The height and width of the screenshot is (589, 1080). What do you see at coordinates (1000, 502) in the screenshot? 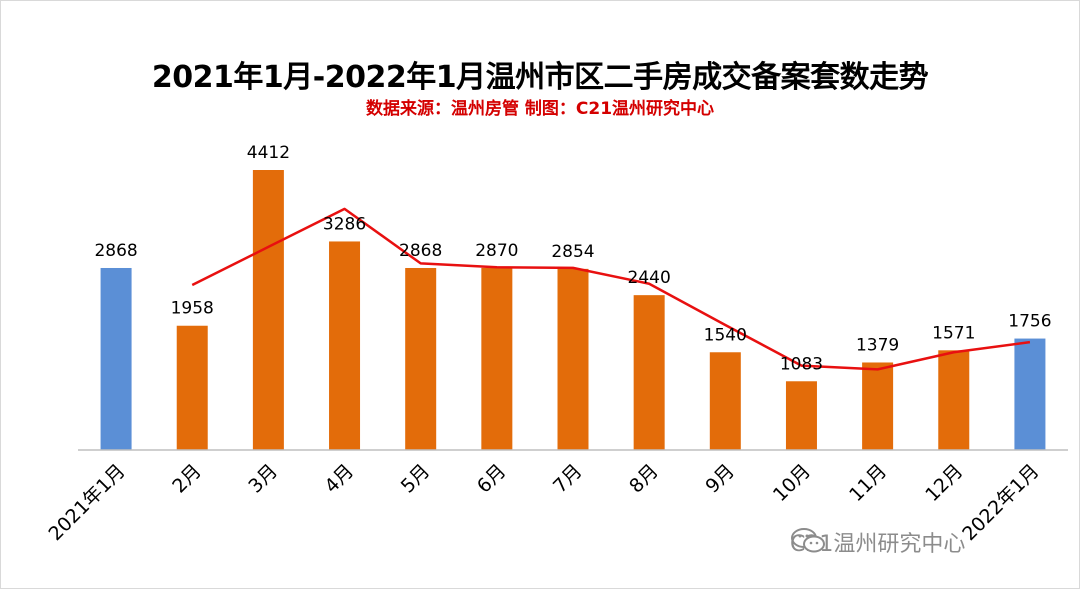
I see `x-tick-label: 2022年1月` at bounding box center [1000, 502].